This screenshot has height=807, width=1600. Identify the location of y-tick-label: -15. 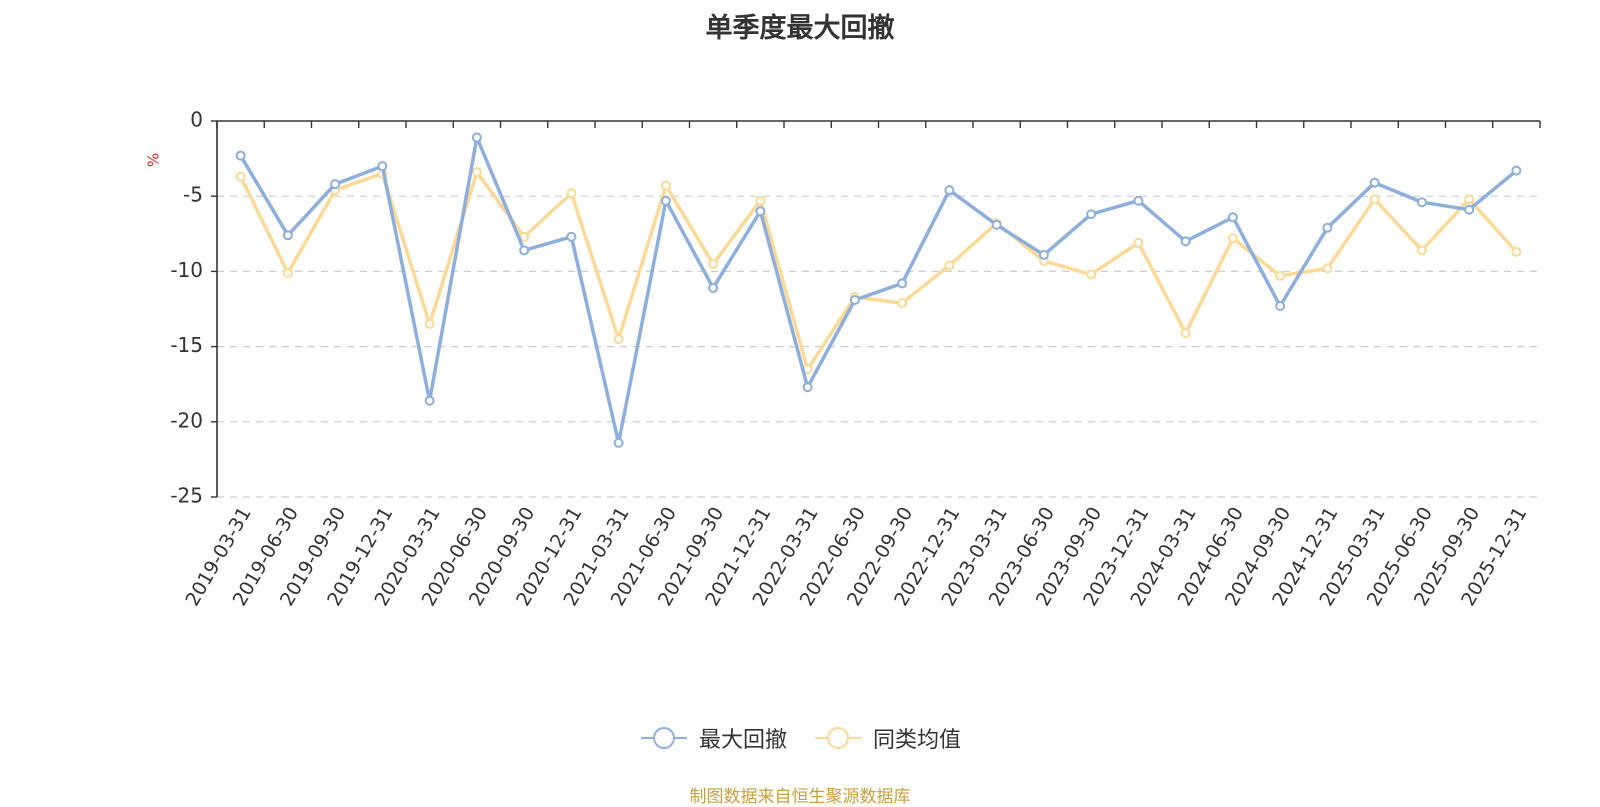
(186, 345).